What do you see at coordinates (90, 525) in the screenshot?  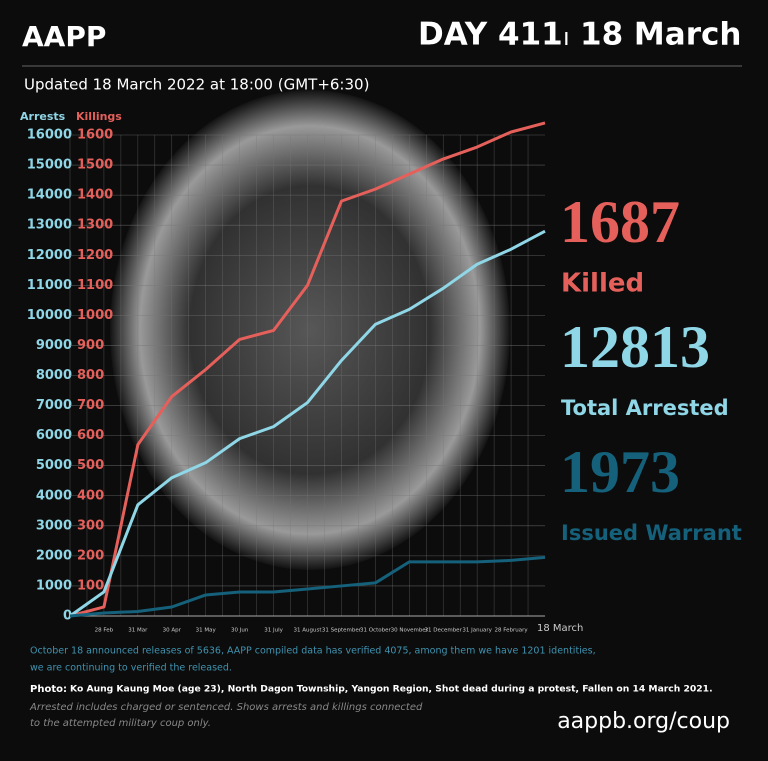 I see `y2-tick-label: 300` at bounding box center [90, 525].